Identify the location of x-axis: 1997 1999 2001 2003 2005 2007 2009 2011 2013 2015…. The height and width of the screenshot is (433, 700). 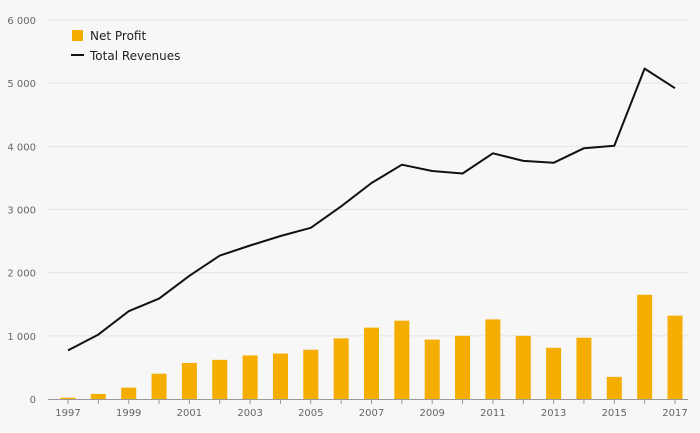
(368, 409).